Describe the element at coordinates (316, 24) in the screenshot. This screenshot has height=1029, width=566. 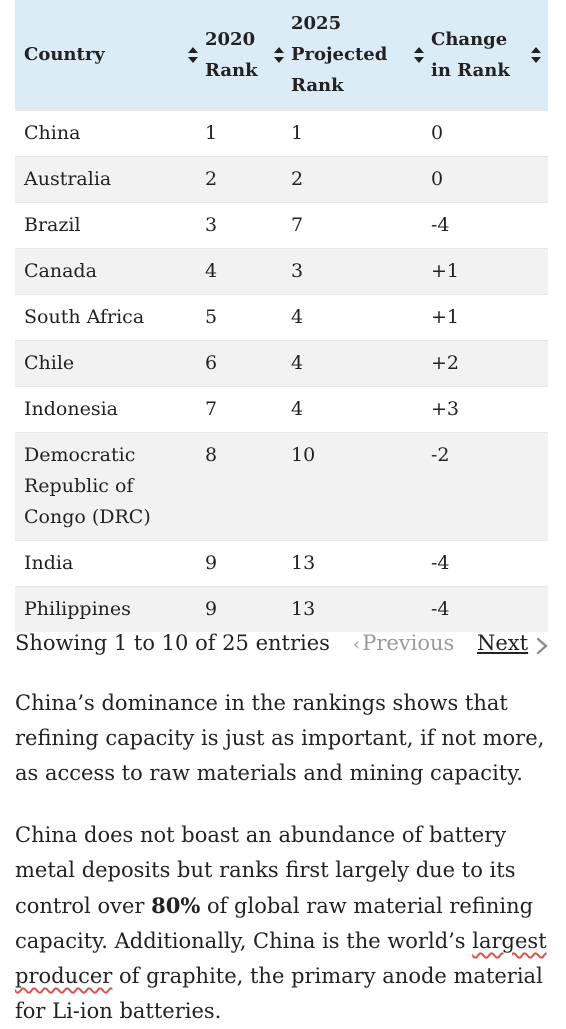
I see `header-label: 2025` at that location.